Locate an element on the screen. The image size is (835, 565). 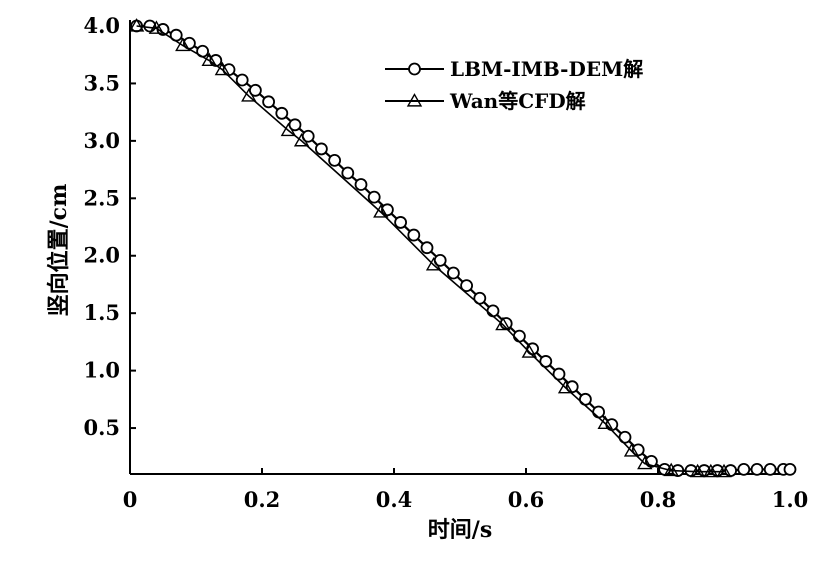
y-tick-label: 1.5 is located at coordinates (101, 312).